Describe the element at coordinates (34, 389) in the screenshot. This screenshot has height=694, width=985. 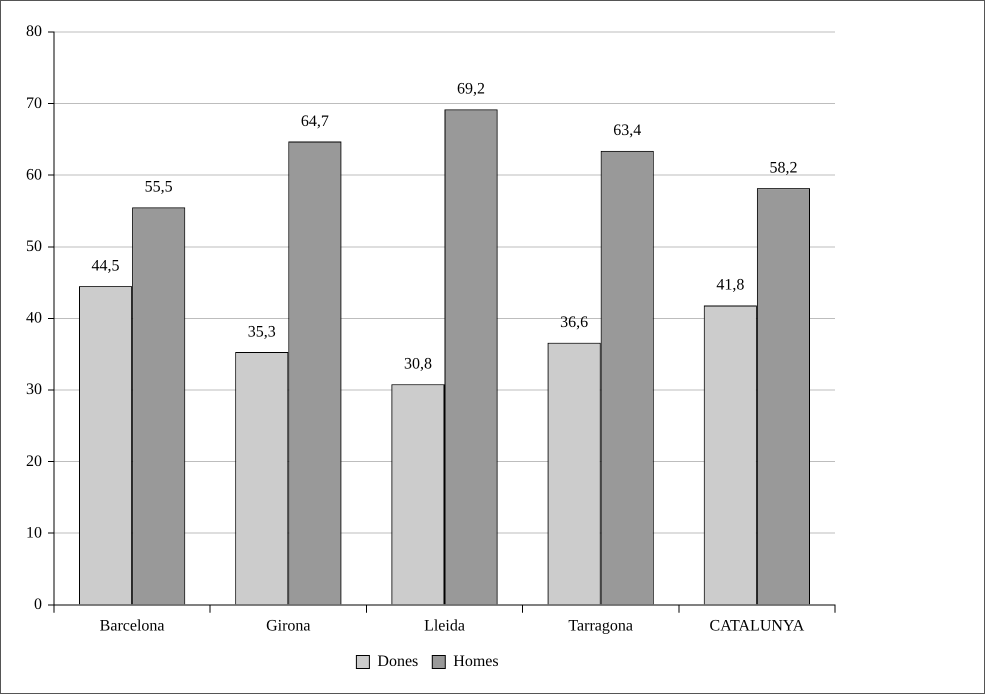
I see `y-tick-label: 30` at that location.